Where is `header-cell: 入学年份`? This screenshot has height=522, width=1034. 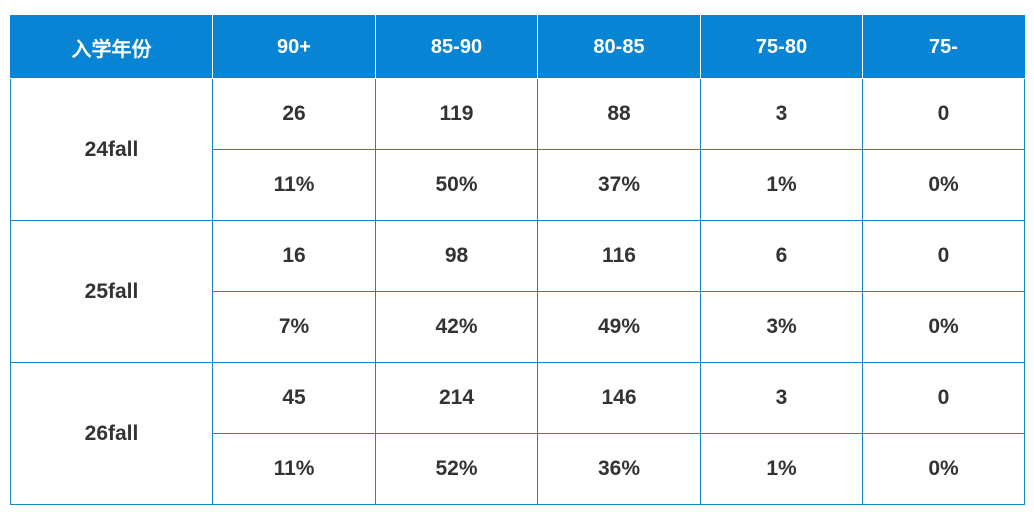 header-cell: 入学年份 is located at coordinates (111, 47).